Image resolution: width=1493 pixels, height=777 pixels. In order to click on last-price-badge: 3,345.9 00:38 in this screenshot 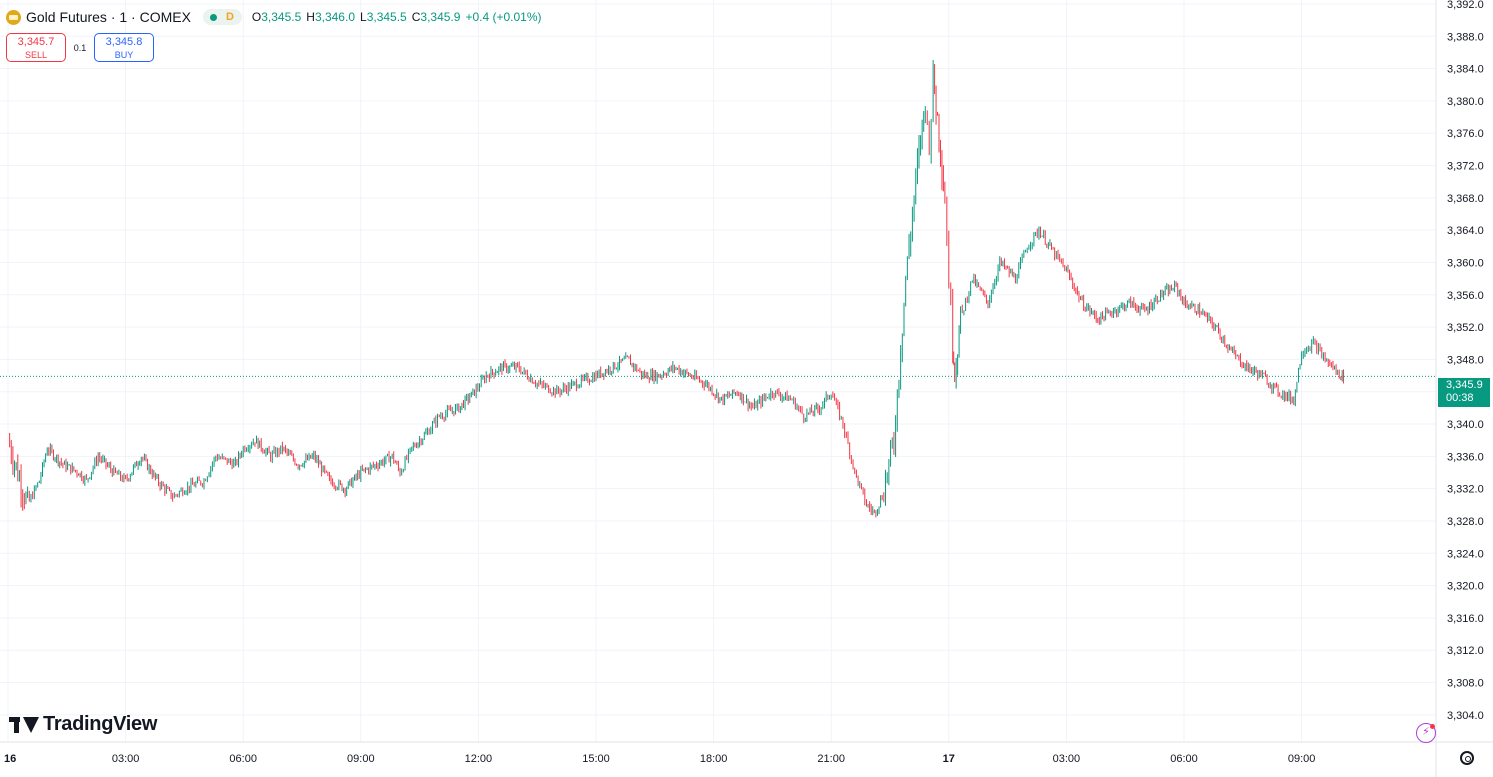, I will do `click(1464, 392)`.